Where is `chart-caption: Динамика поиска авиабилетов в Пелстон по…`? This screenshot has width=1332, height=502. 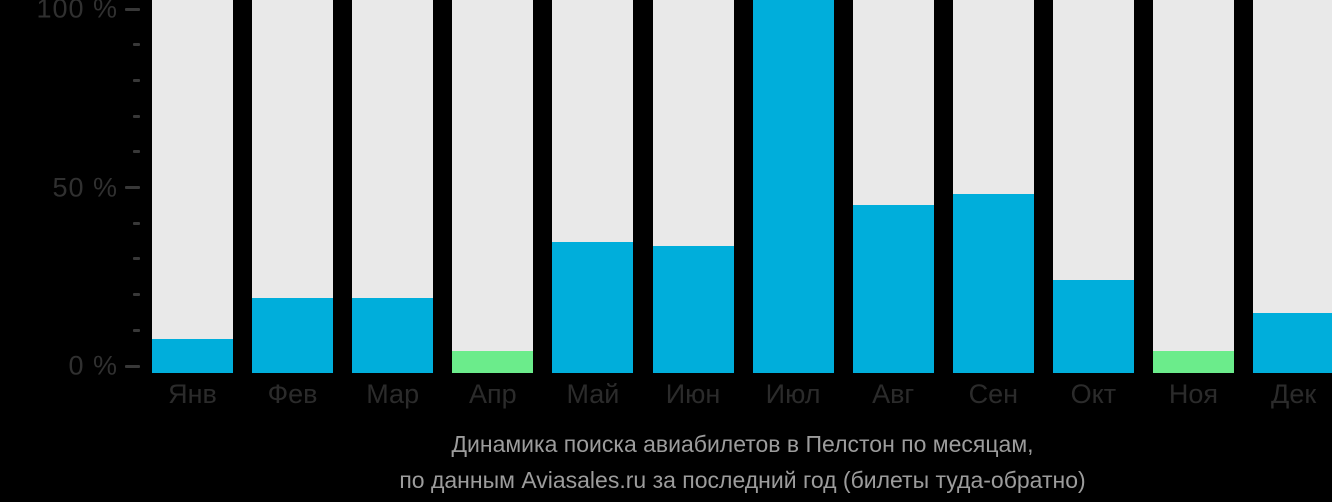 chart-caption: Динамика поиска авиабилетов в Пелстон по… is located at coordinates (742, 462).